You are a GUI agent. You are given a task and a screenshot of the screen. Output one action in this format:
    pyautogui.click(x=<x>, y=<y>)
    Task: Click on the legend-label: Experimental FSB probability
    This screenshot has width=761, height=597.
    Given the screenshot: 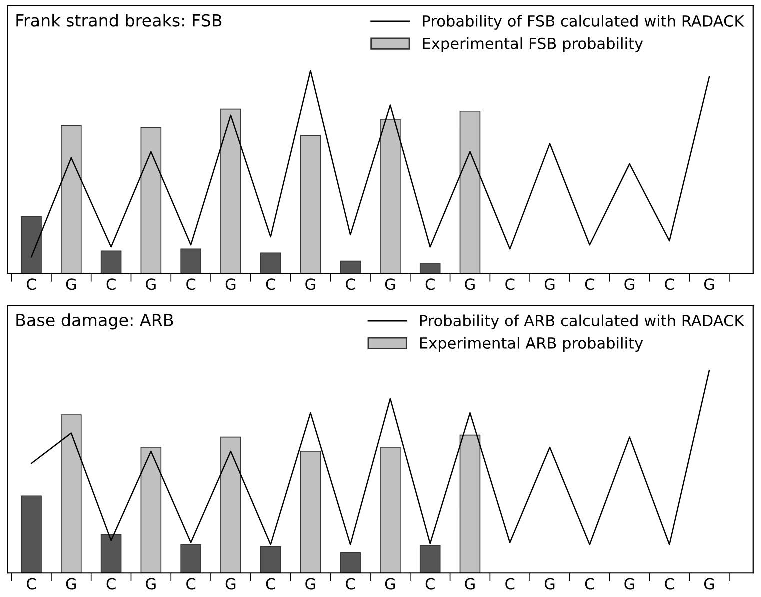 What is the action you would take?
    pyautogui.click(x=533, y=45)
    